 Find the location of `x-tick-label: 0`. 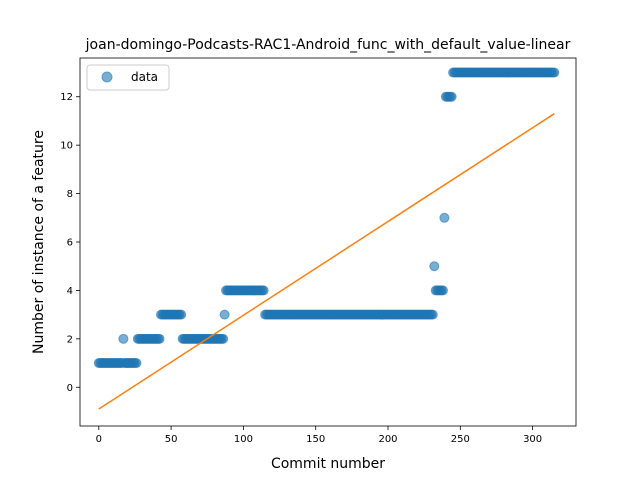

x-tick-label: 0 is located at coordinates (99, 439).